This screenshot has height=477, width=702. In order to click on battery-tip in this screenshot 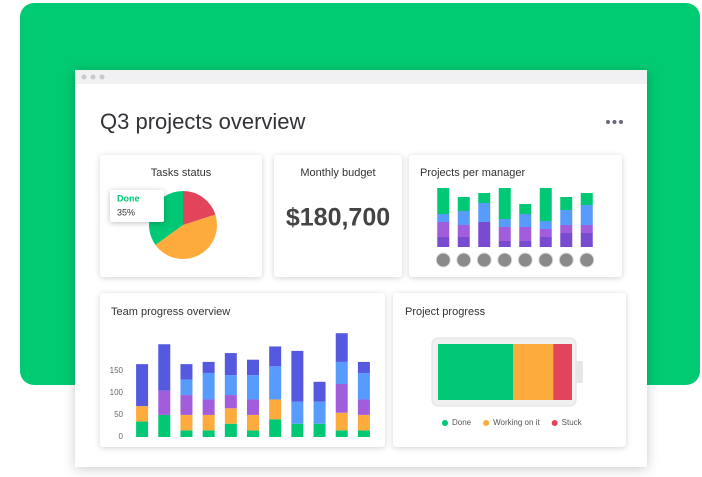, I will do `click(579, 372)`.